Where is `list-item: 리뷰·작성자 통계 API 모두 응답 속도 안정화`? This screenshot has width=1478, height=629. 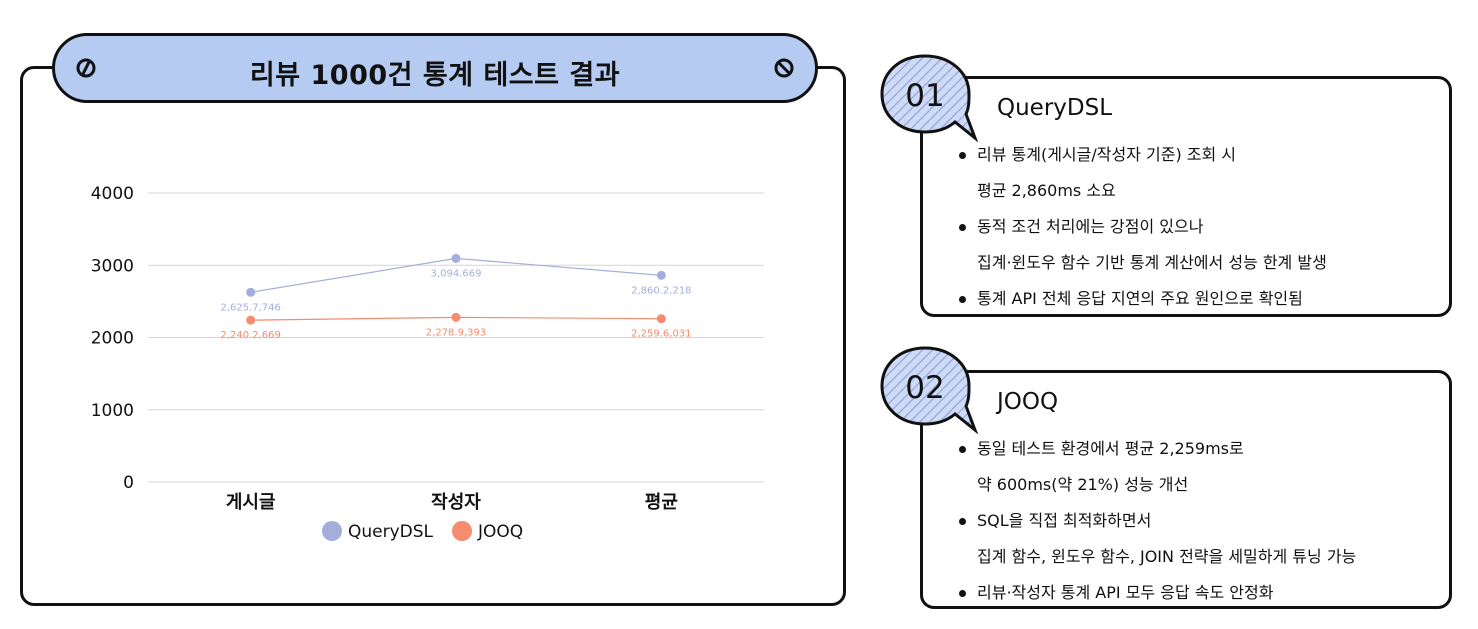 list-item: 리뷰·작성자 통계 API 모두 응답 속도 안정화 is located at coordinates (1201, 593).